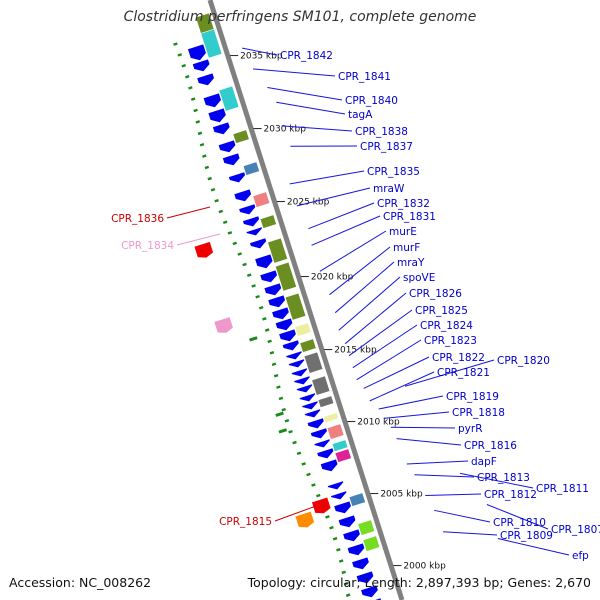  What do you see at coordinates (450, 341) in the screenshot?
I see `gene-label: CPR_1823` at bounding box center [450, 341].